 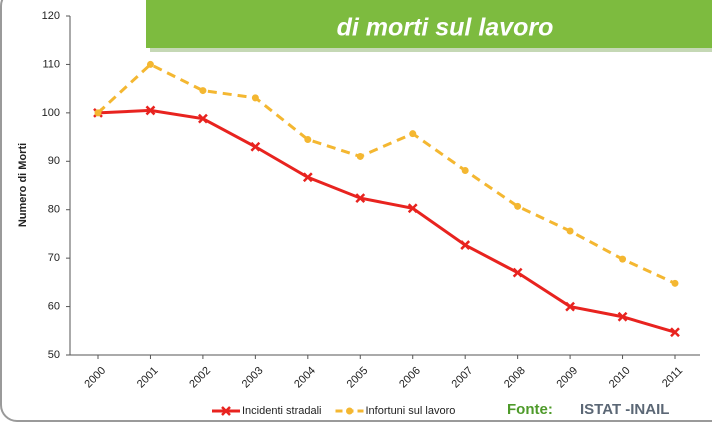 What do you see at coordinates (54, 306) in the screenshot?
I see `y-tick-label: 60` at bounding box center [54, 306].